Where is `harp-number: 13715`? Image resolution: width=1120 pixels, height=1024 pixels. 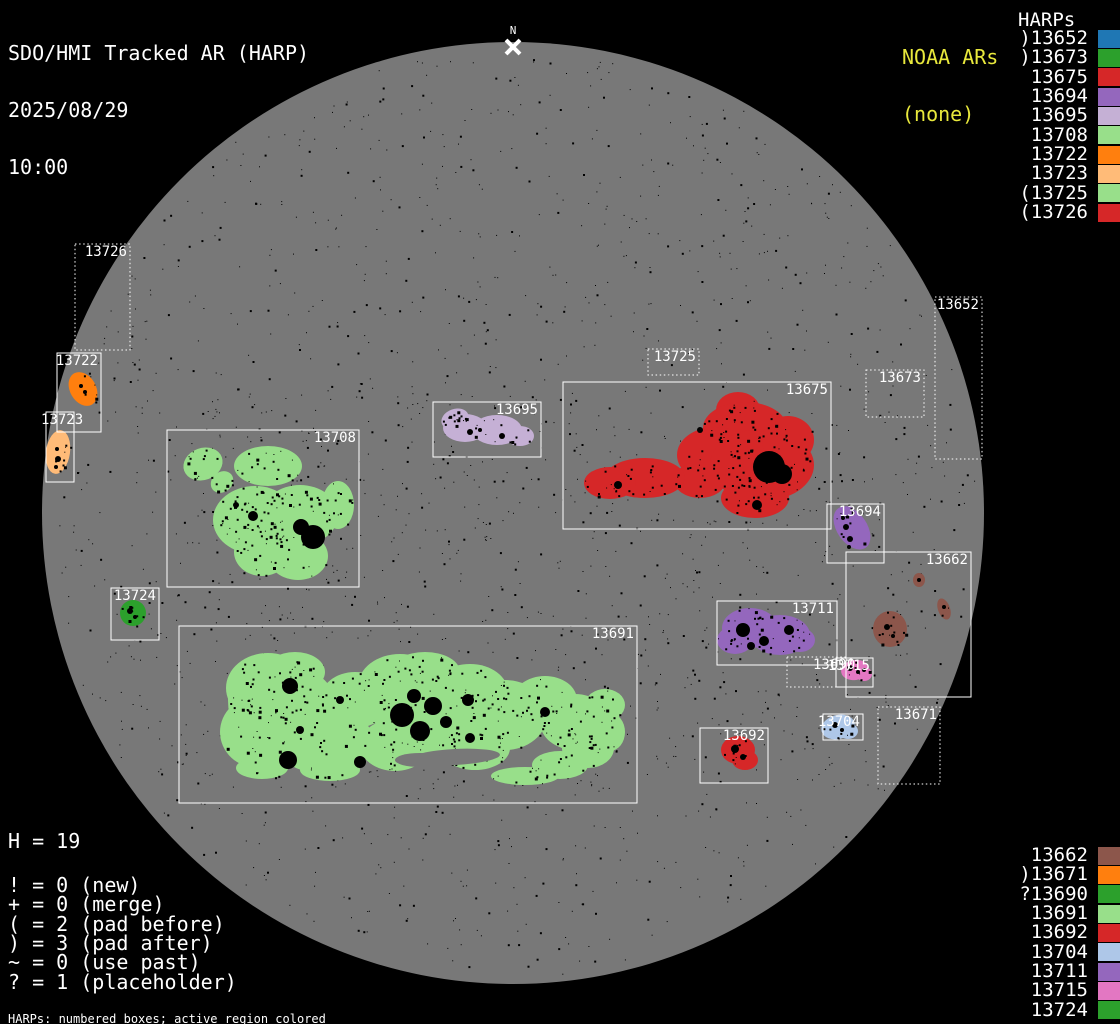 harp-number: 13715 is located at coordinates (1059, 990).